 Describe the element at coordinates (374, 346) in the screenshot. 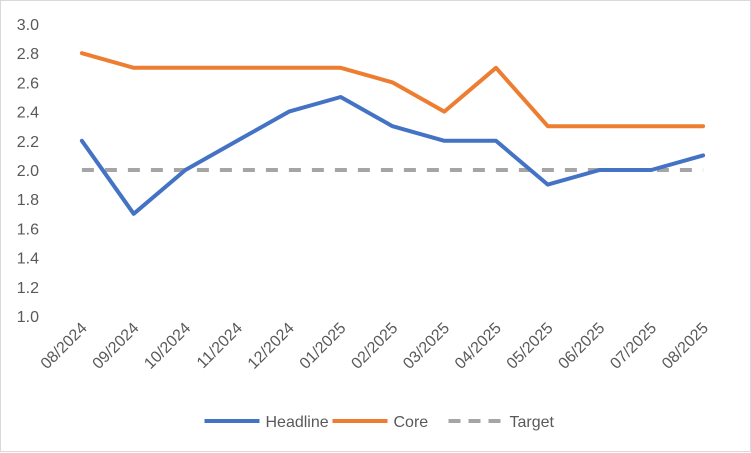

I see `x-tick-label: 02/2025` at that location.